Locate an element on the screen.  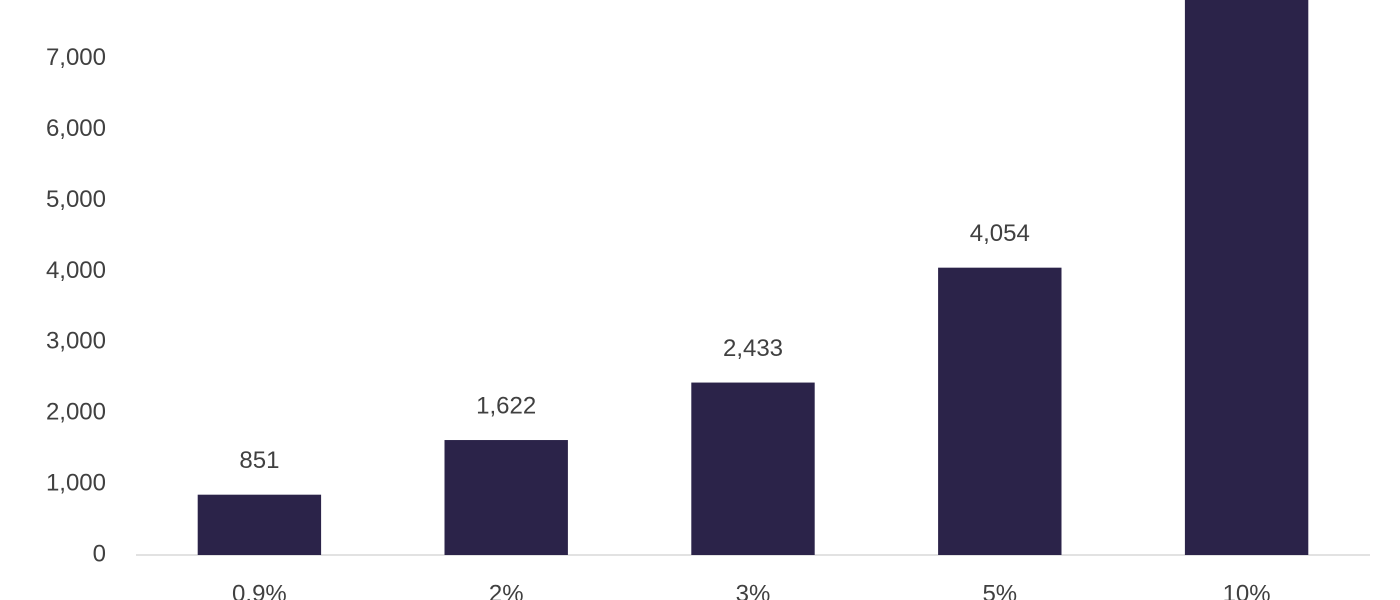
value-label: 851 is located at coordinates (259, 460).